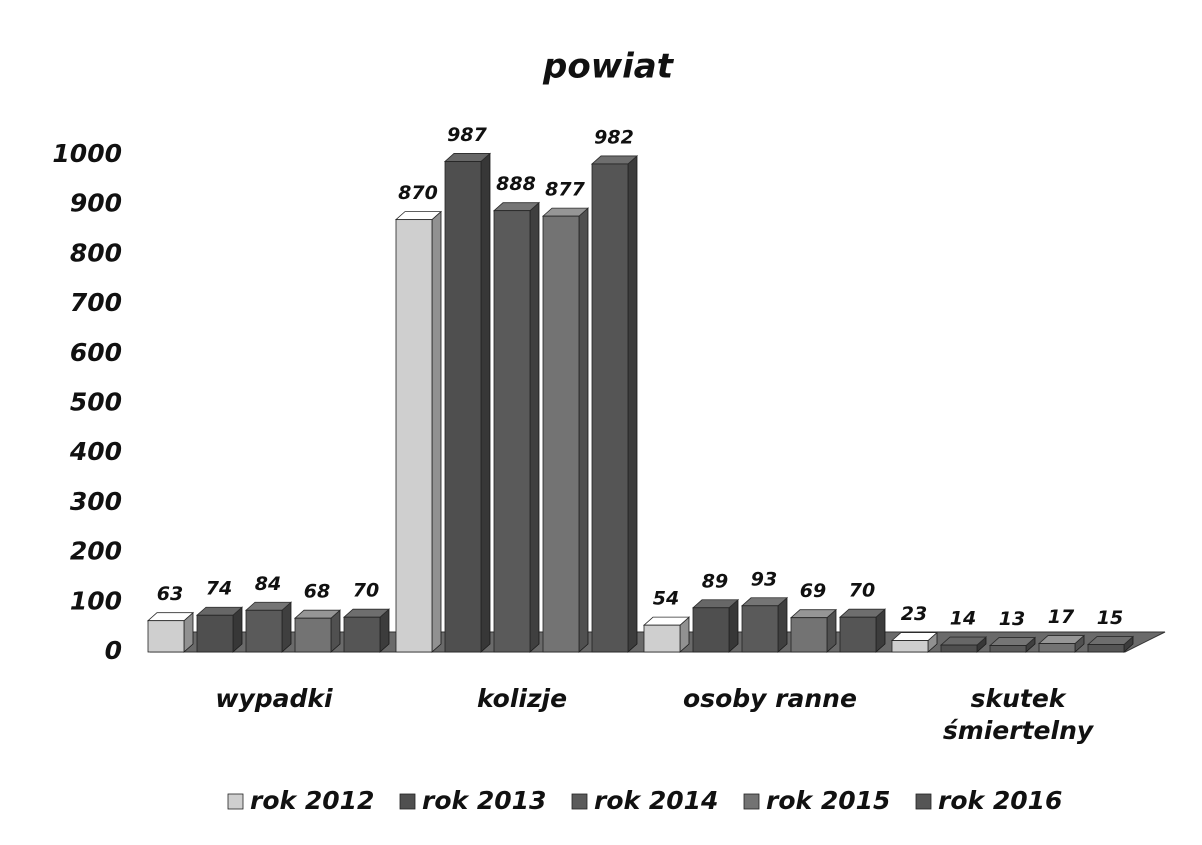 The height and width of the screenshot is (845, 1202). Describe the element at coordinates (274, 698) in the screenshot. I see `x-tick-label: wypadki` at that location.